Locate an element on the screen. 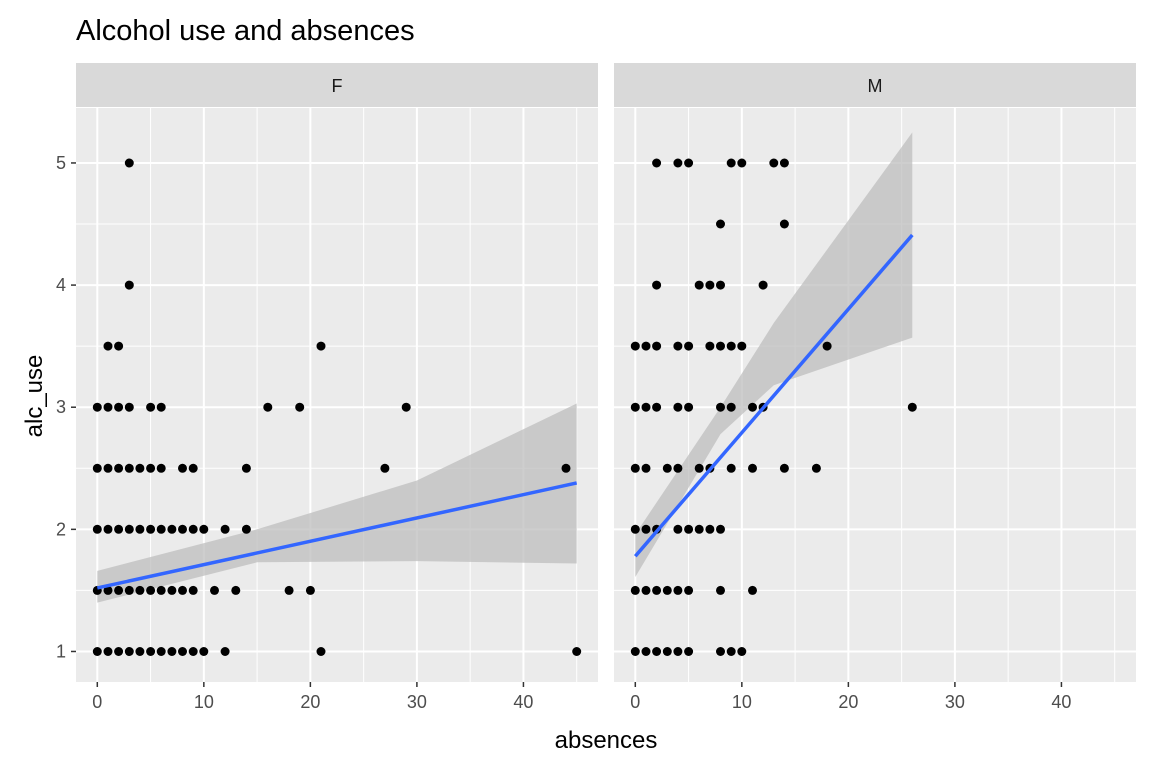 The height and width of the screenshot is (773, 1152). facet-strip is located at coordinates (337, 85).